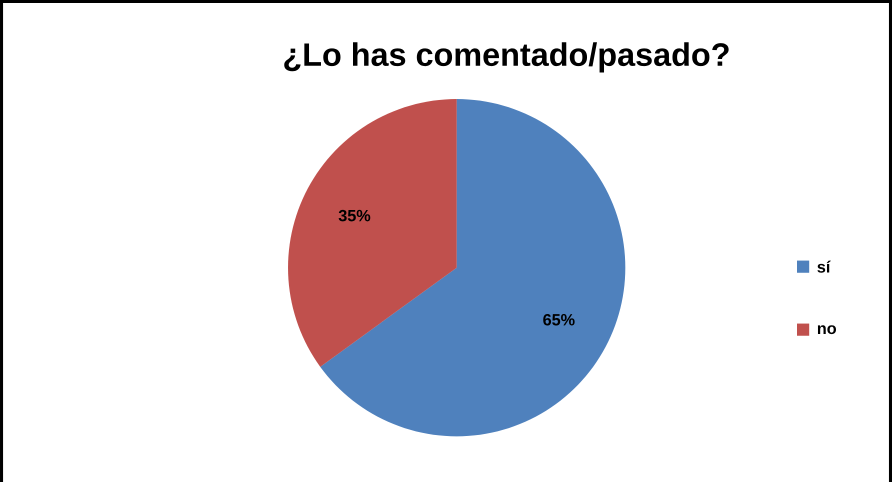 The width and height of the screenshot is (892, 484). Describe the element at coordinates (506, 57) in the screenshot. I see `chart-title: ¿Lo has comentado/pasado?` at that location.